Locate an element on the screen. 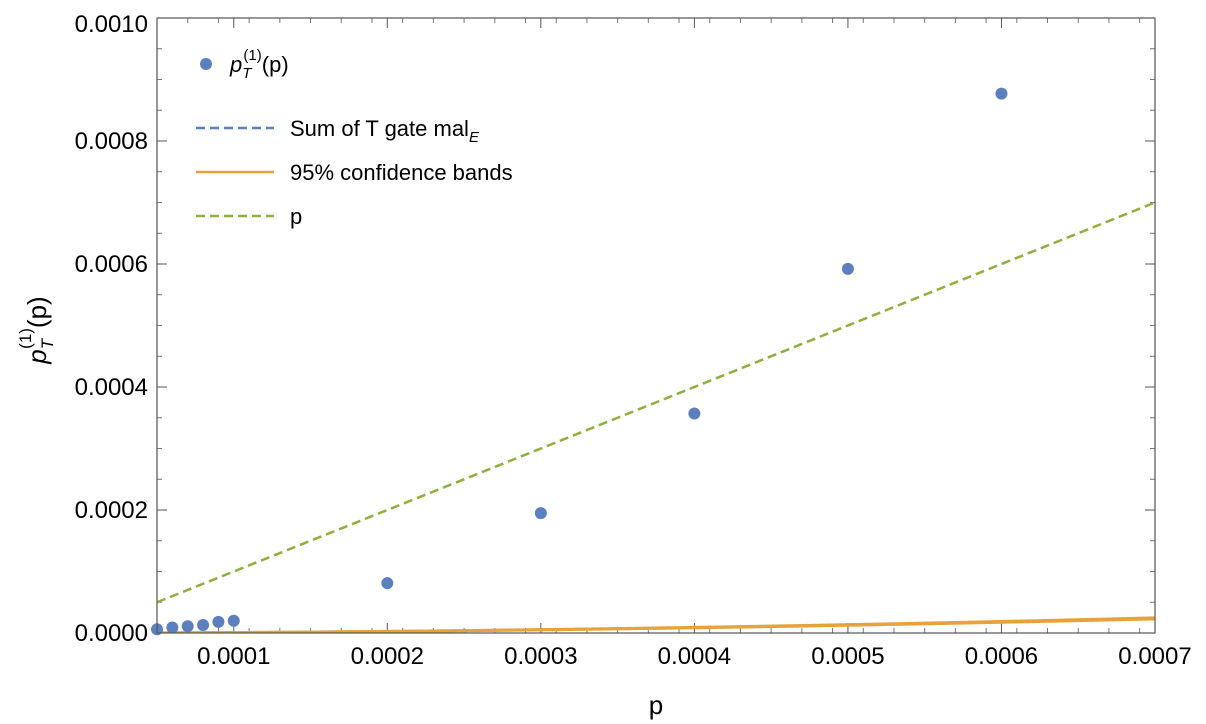 The height and width of the screenshot is (724, 1206). x-axis-label: p is located at coordinates (656, 705).